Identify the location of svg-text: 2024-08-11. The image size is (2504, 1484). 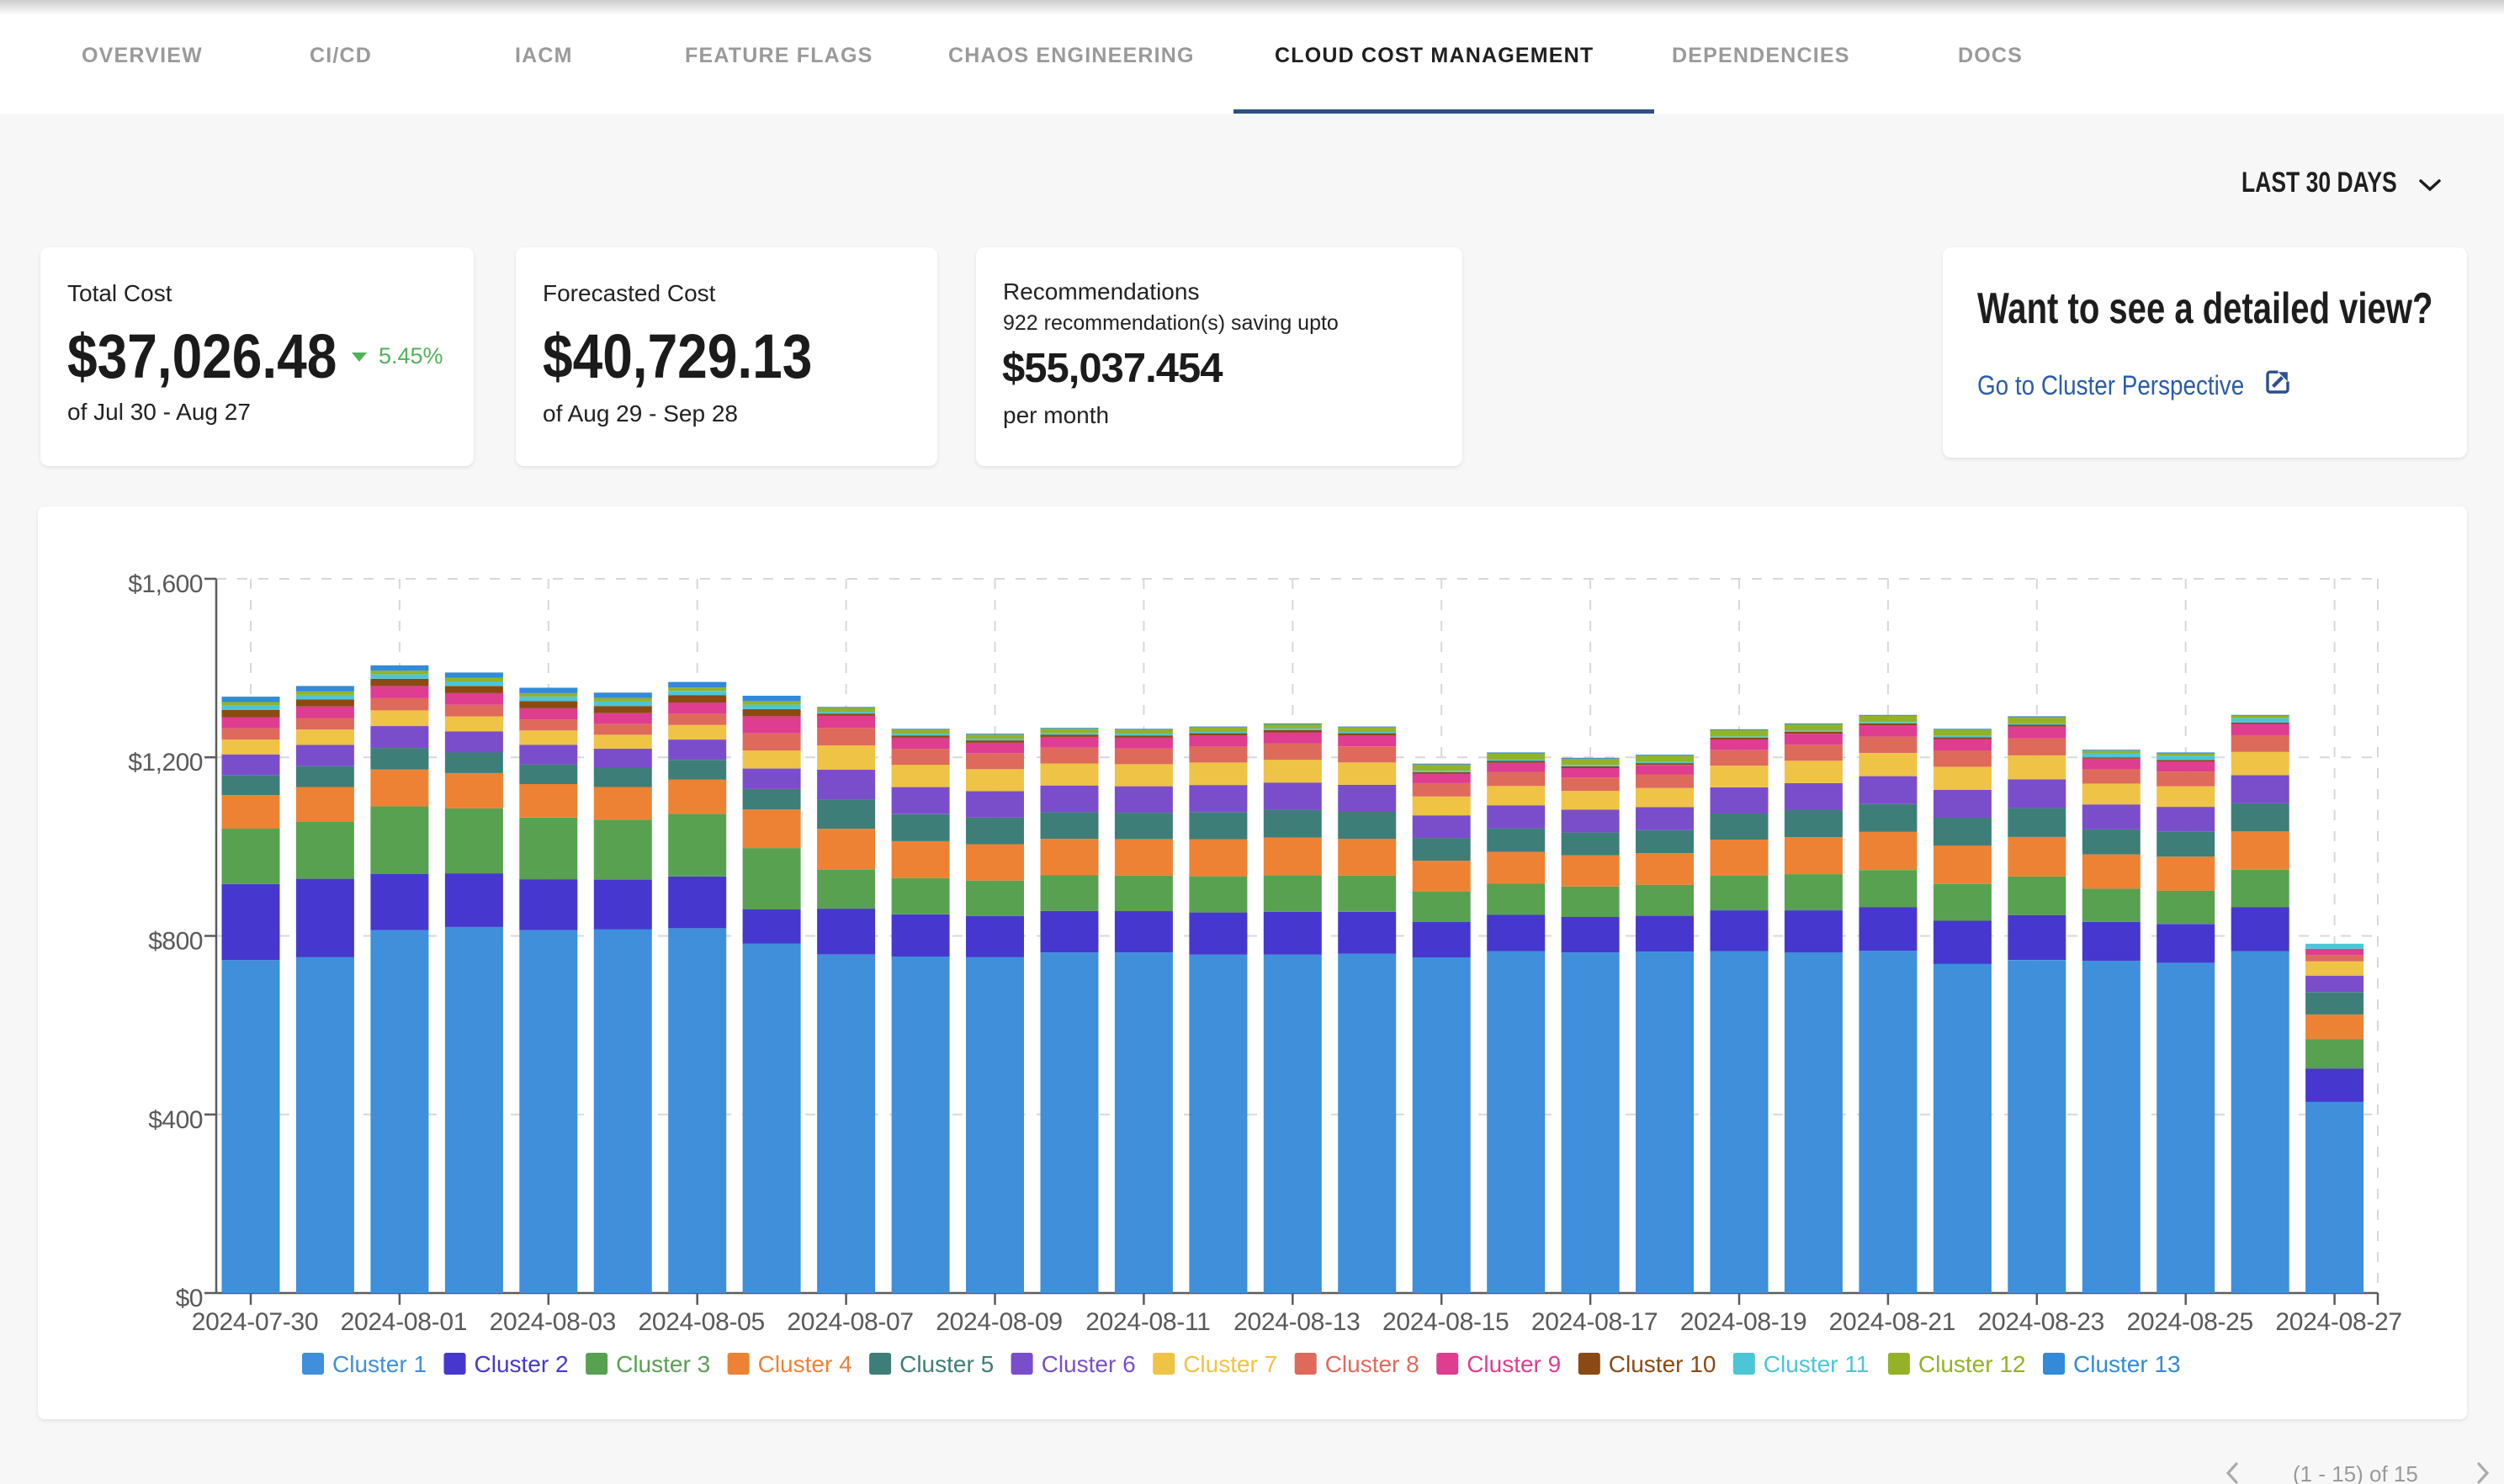
(1147, 1322).